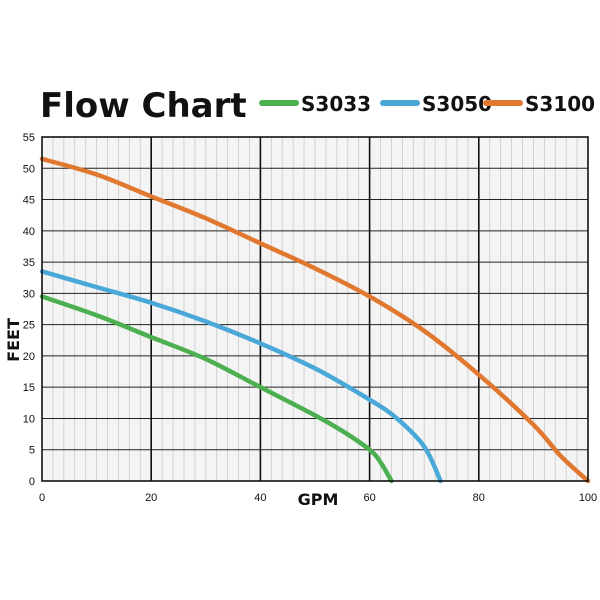 The image size is (600, 600). What do you see at coordinates (588, 498) in the screenshot?
I see `x-tick-label: 100` at bounding box center [588, 498].